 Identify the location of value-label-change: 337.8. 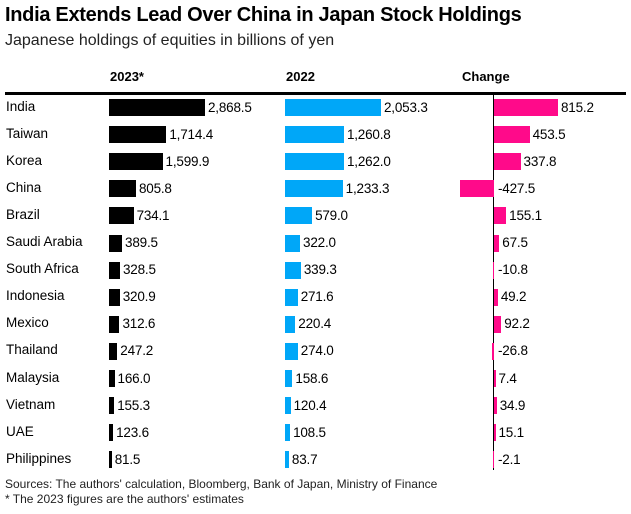
(540, 161).